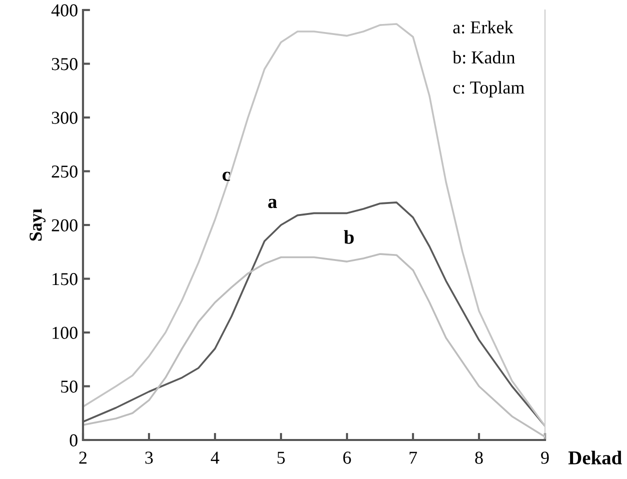 The image size is (627, 479). What do you see at coordinates (349, 237) in the screenshot?
I see `series-label: b` at bounding box center [349, 237].